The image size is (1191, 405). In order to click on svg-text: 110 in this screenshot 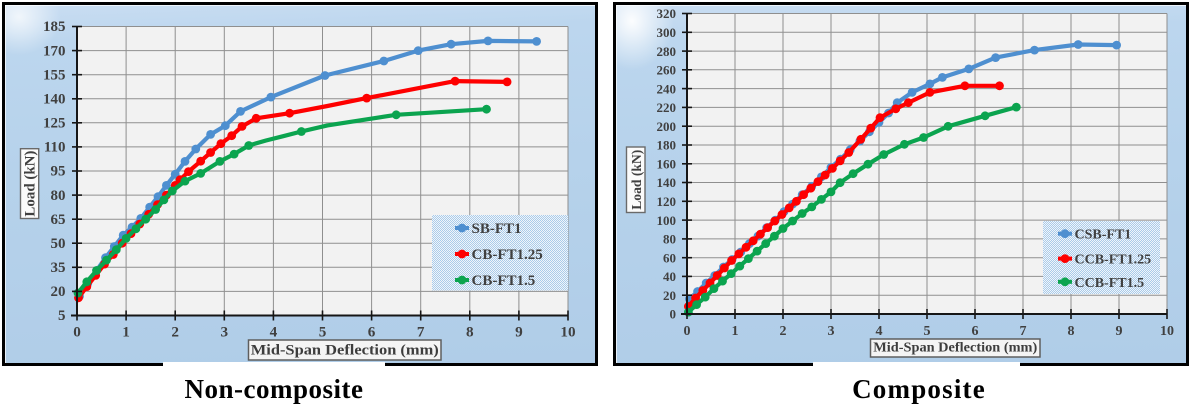, I will do `click(54, 147)`.